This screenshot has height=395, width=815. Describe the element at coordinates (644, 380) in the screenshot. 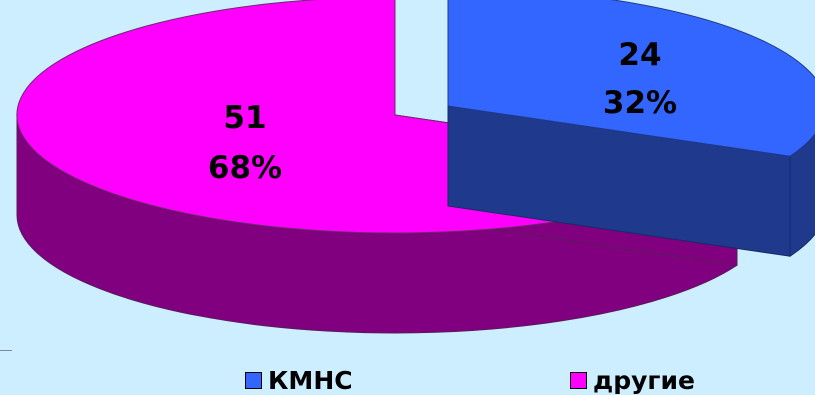

I see `legend-label-drugie: другие` at that location.